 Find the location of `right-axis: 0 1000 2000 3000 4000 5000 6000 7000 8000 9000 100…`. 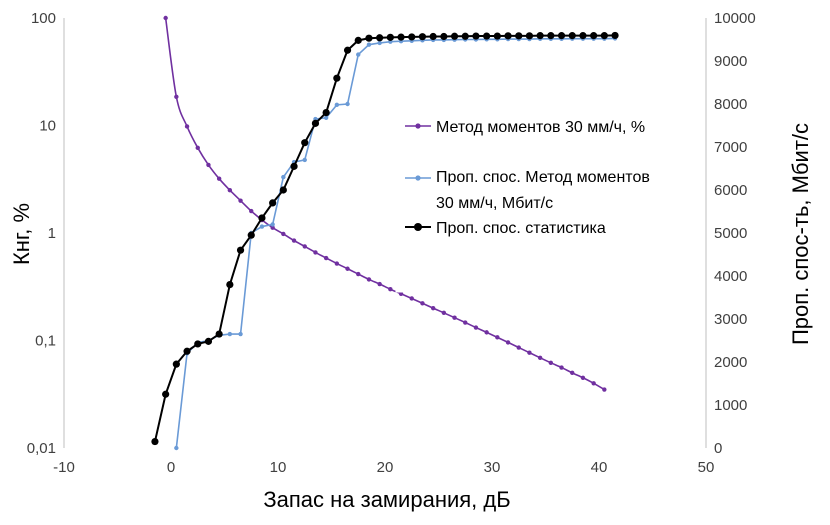

right-axis: 0 1000 2000 3000 4000 5000 6000 7000 8000 9000 100… is located at coordinates (735, 233).